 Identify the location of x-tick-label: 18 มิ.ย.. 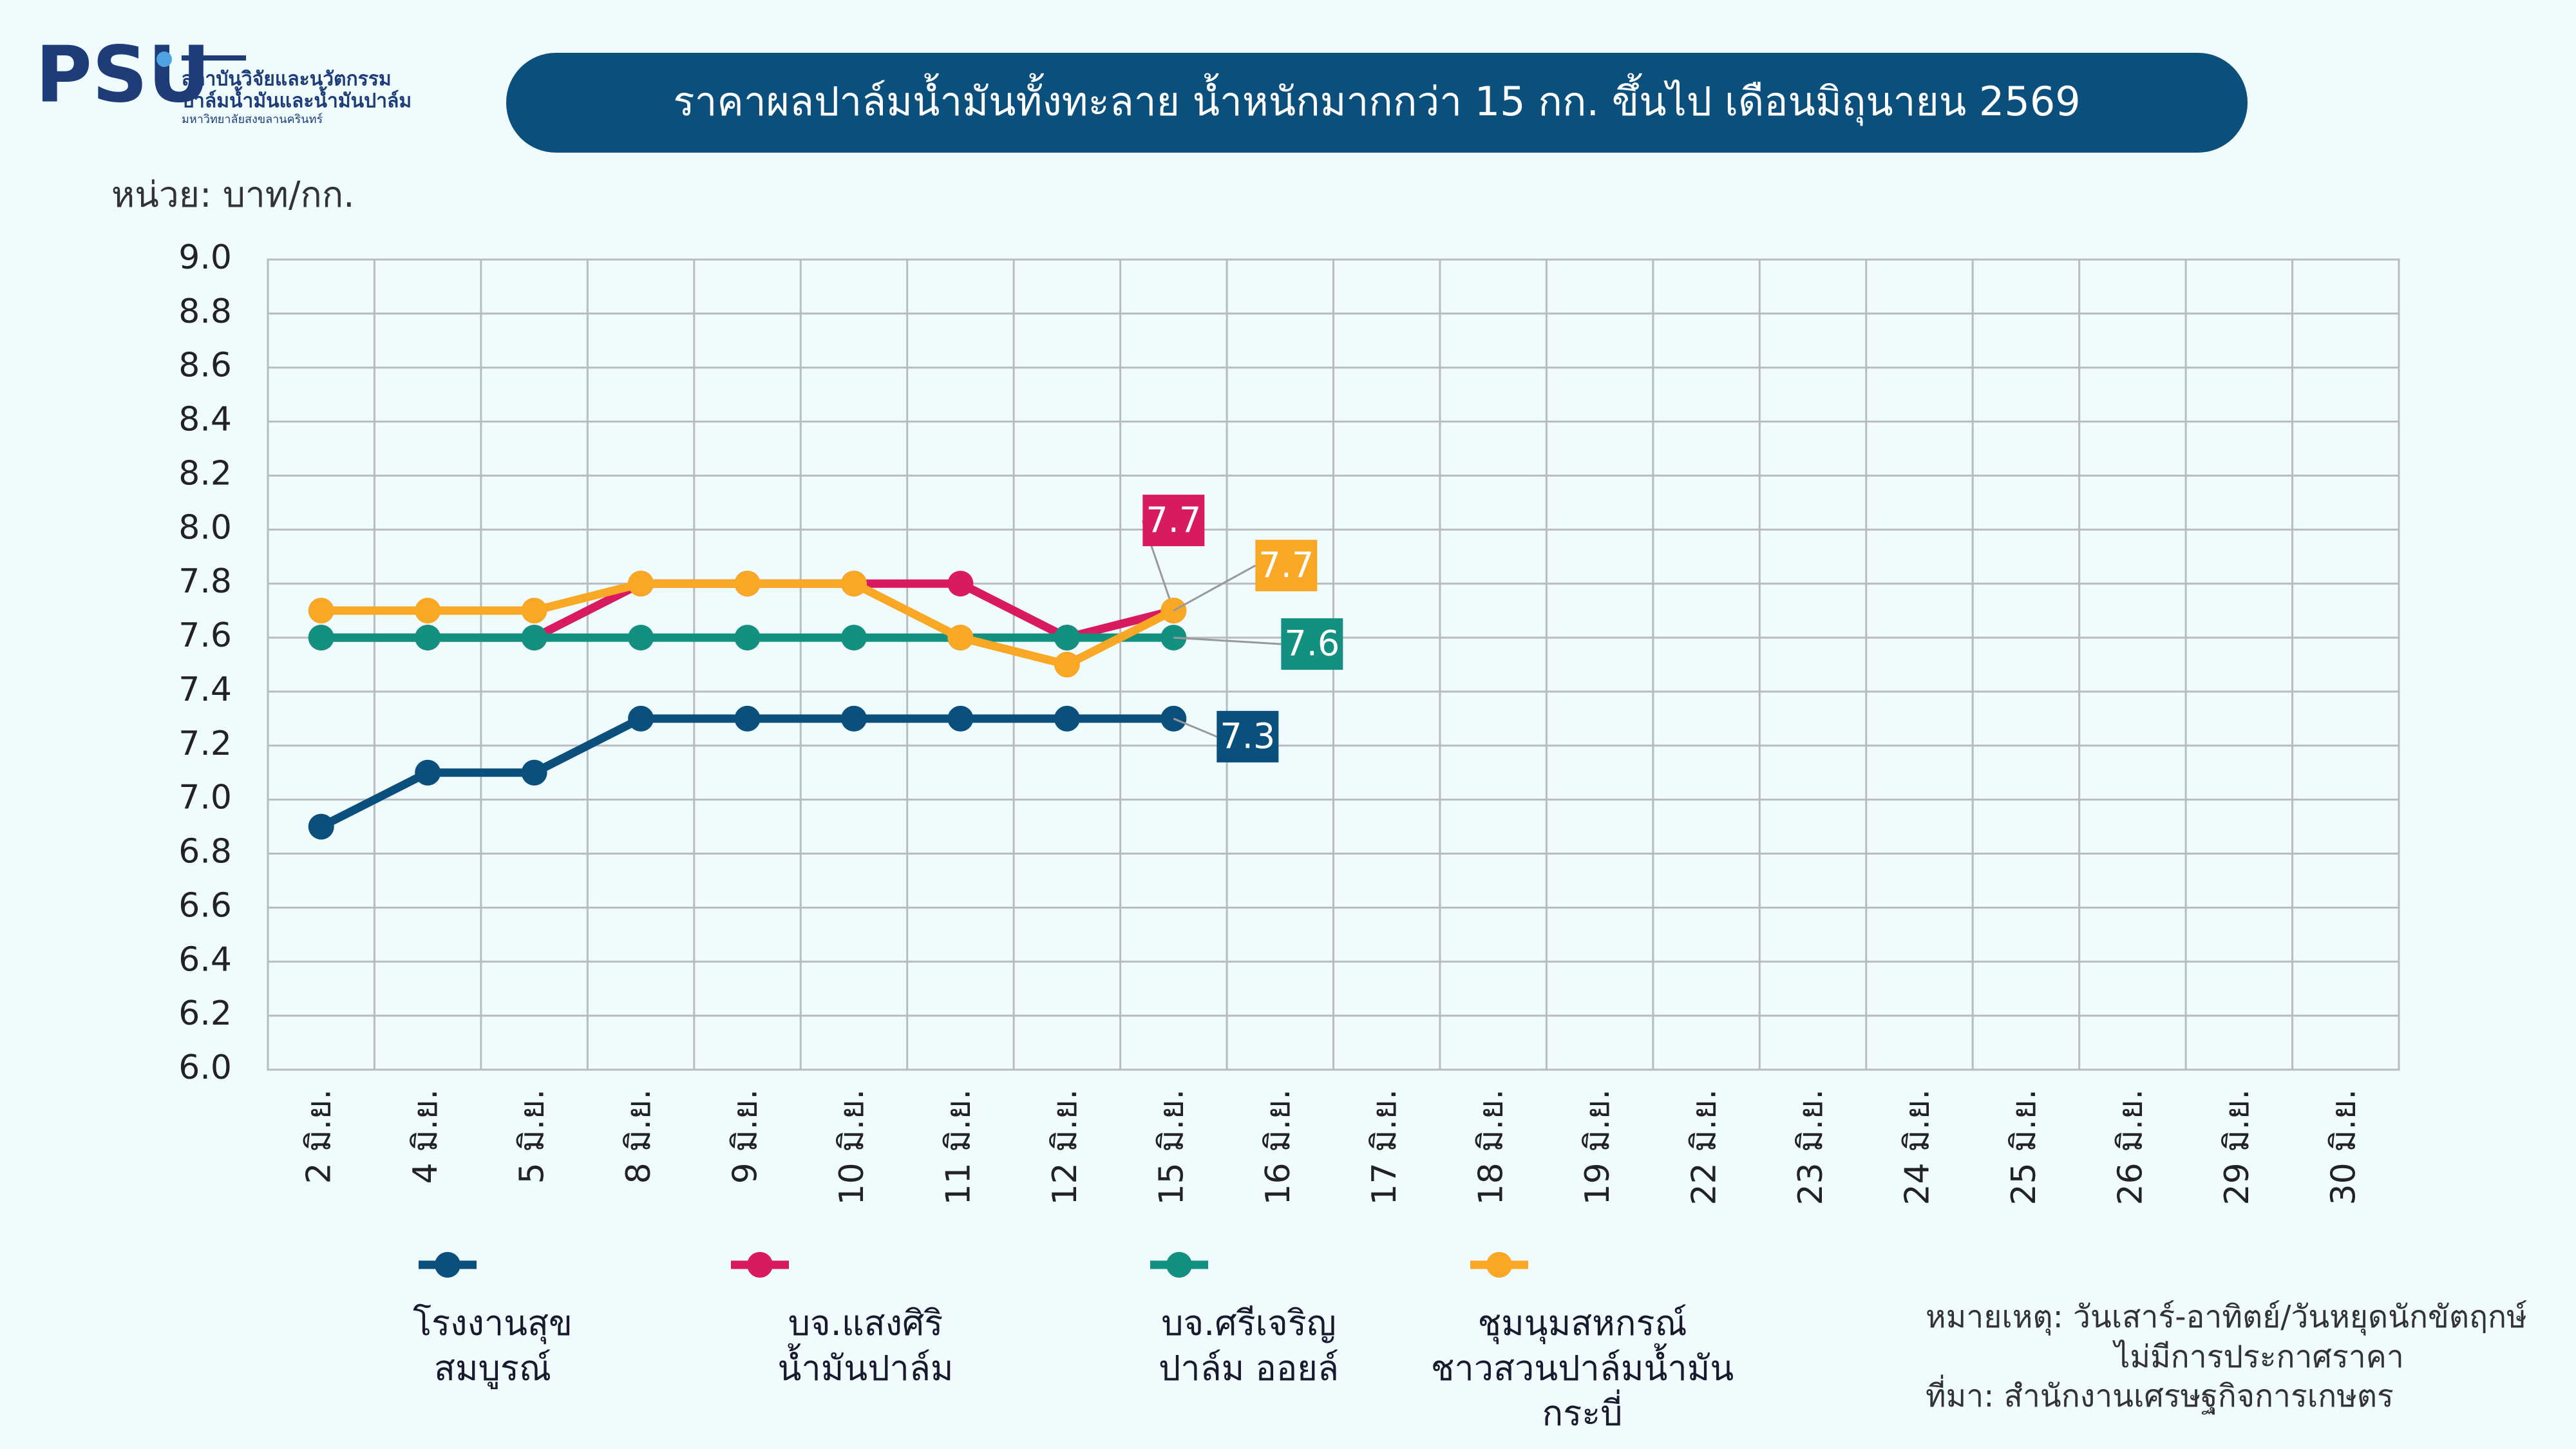
(1492, 1147).